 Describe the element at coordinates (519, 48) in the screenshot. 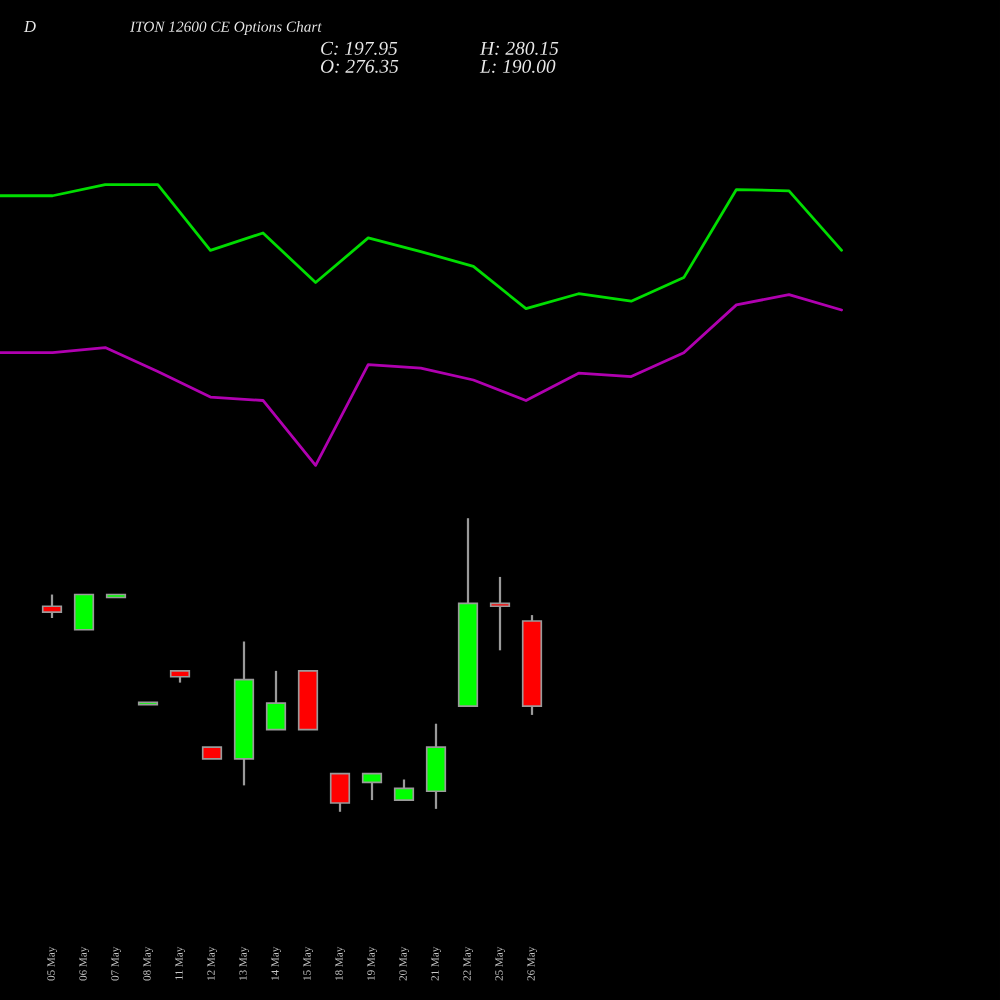

I see `text: H: 280.15` at that location.